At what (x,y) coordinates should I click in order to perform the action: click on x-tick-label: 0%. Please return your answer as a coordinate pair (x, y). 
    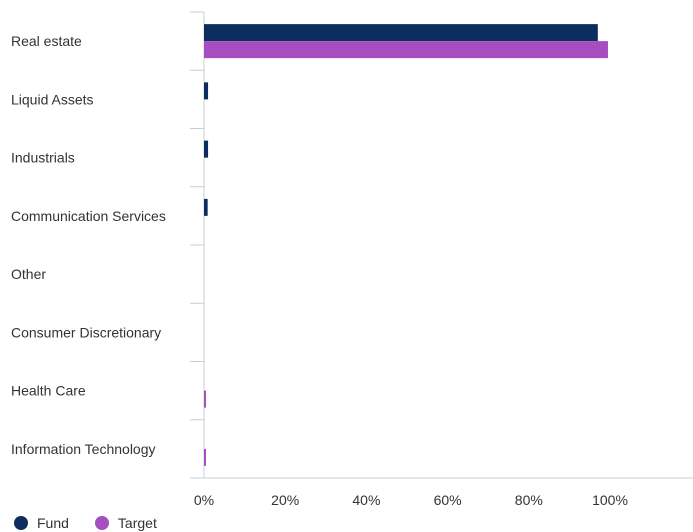
    Looking at the image, I should click on (204, 500).